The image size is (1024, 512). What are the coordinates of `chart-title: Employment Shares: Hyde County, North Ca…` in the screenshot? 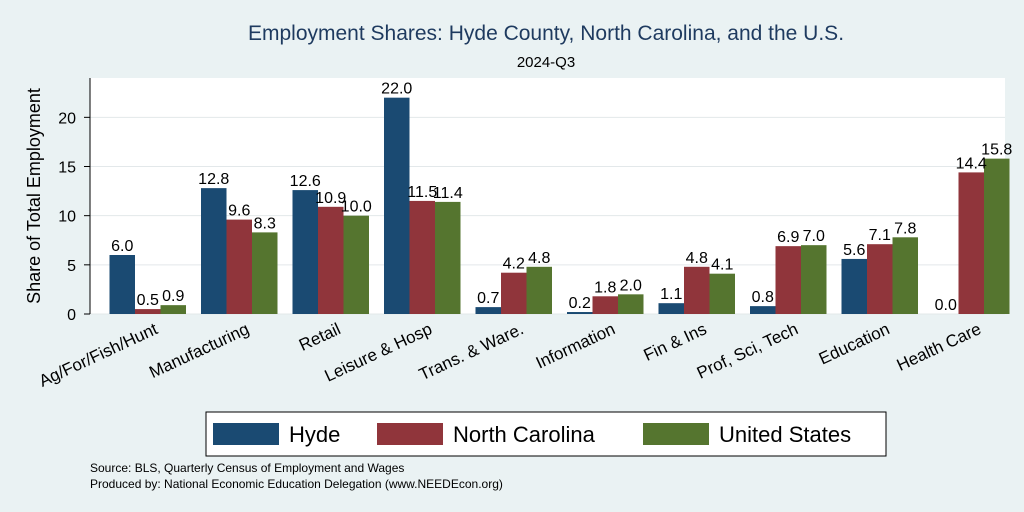 It's located at (546, 33).